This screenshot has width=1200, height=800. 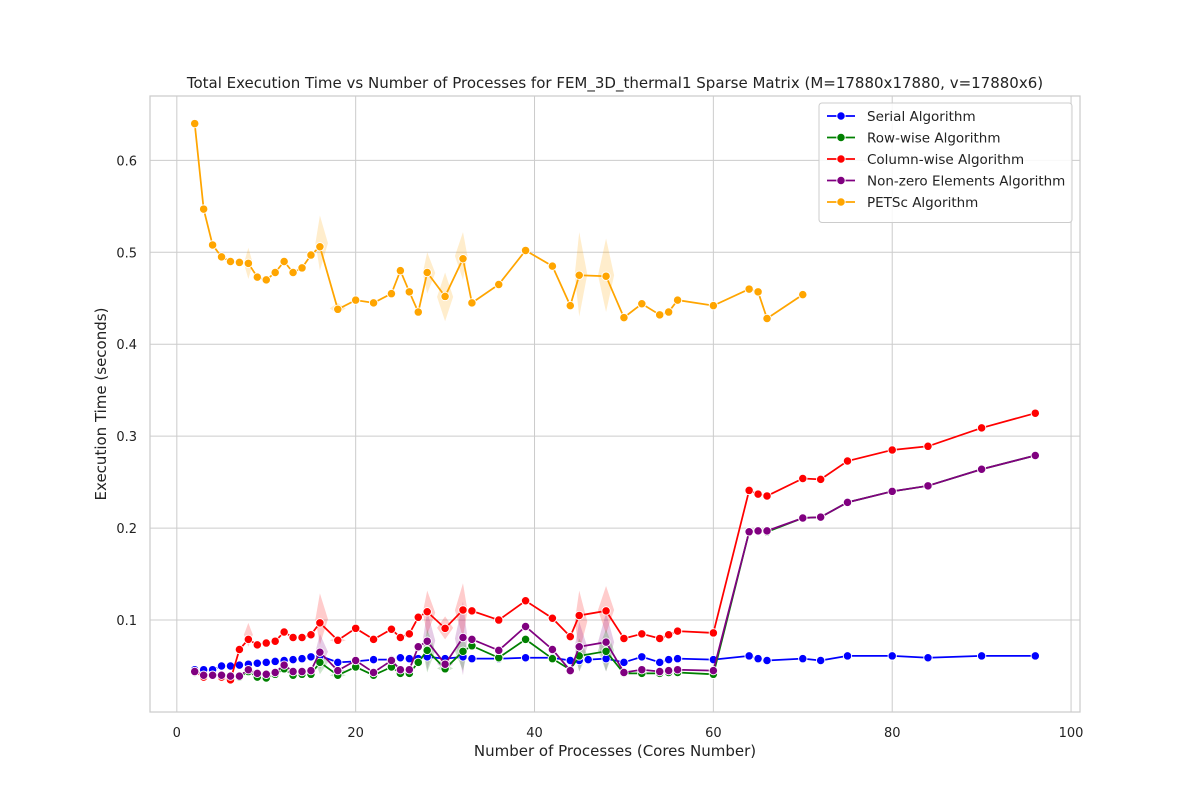 I want to click on legend-item: Non-zero Elements Algorithm, so click(x=946, y=182).